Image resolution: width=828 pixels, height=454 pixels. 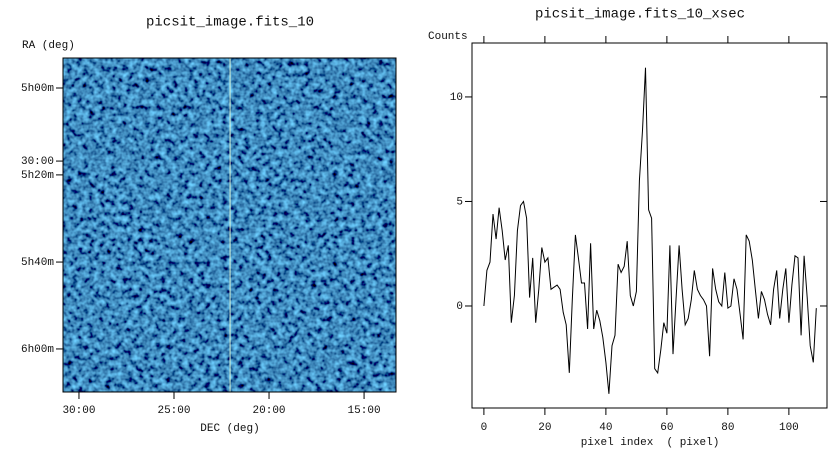 What do you see at coordinates (640, 15) in the screenshot?
I see `chart-title: picsit_image.fits_10_xsec` at bounding box center [640, 15].